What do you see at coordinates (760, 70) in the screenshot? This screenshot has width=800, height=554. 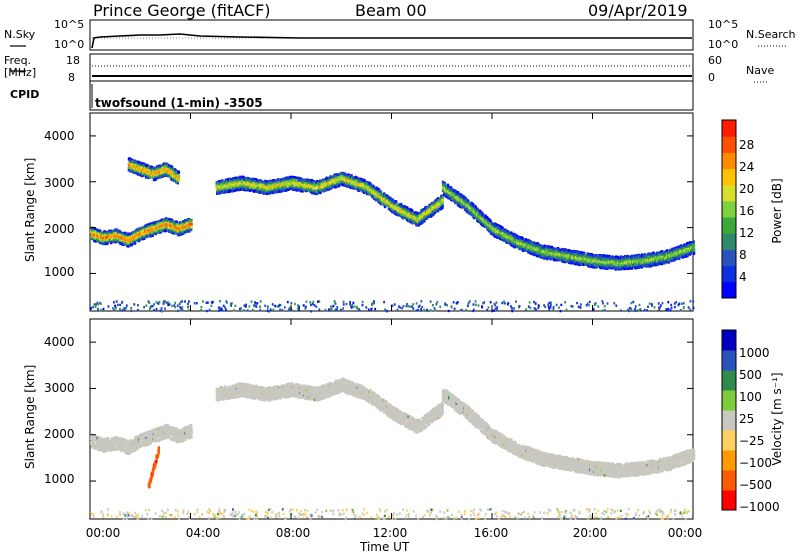 I see `nave-label: Nave` at bounding box center [760, 70].